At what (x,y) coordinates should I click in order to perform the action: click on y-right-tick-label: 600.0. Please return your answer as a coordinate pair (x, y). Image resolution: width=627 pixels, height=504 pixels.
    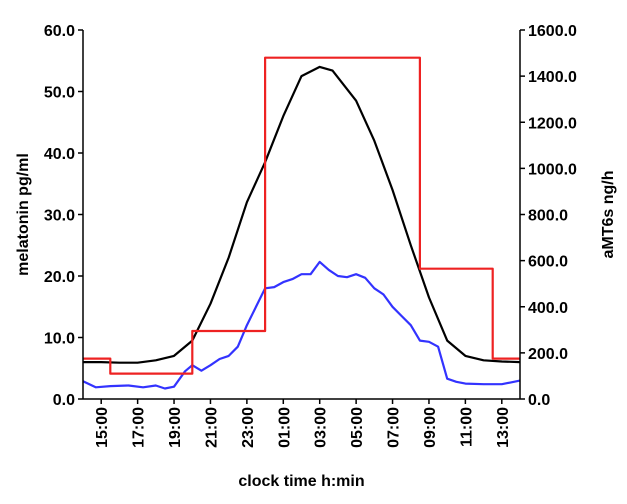
    Looking at the image, I should click on (548, 262).